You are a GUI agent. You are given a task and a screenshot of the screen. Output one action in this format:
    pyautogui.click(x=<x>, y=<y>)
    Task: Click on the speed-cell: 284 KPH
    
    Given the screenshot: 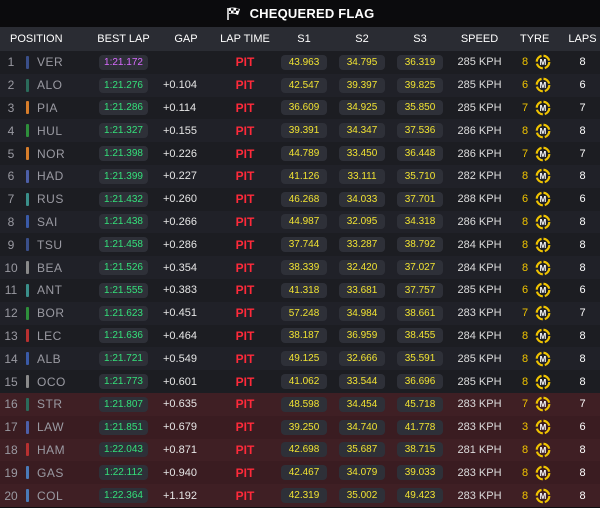 What is the action you would take?
    pyautogui.click(x=479, y=267)
    